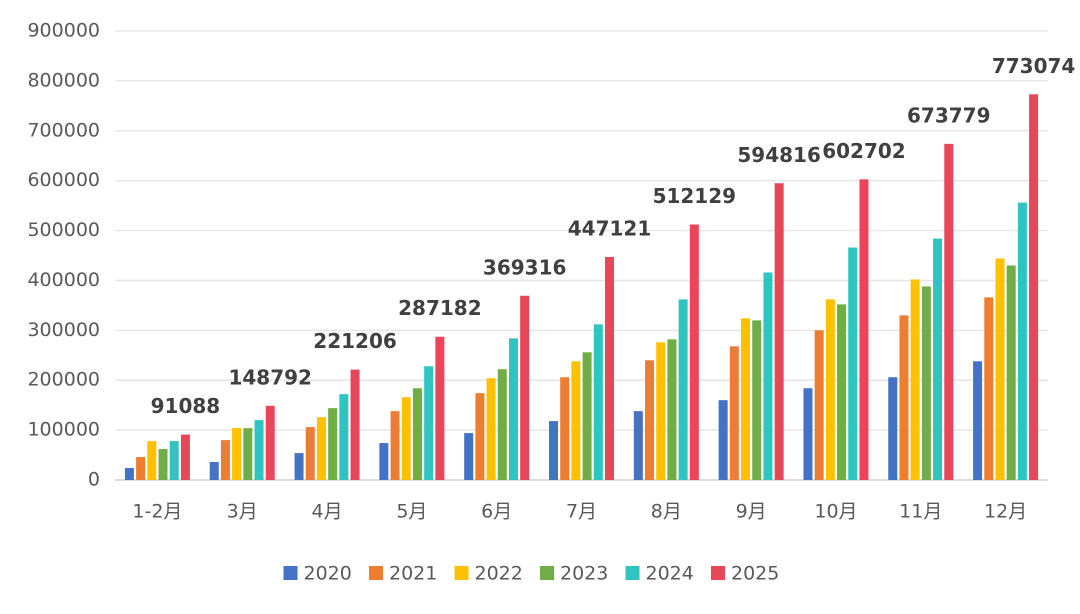 The width and height of the screenshot is (1080, 614). What do you see at coordinates (1005, 512) in the screenshot?
I see `x-tick-label: 12月` at bounding box center [1005, 512].